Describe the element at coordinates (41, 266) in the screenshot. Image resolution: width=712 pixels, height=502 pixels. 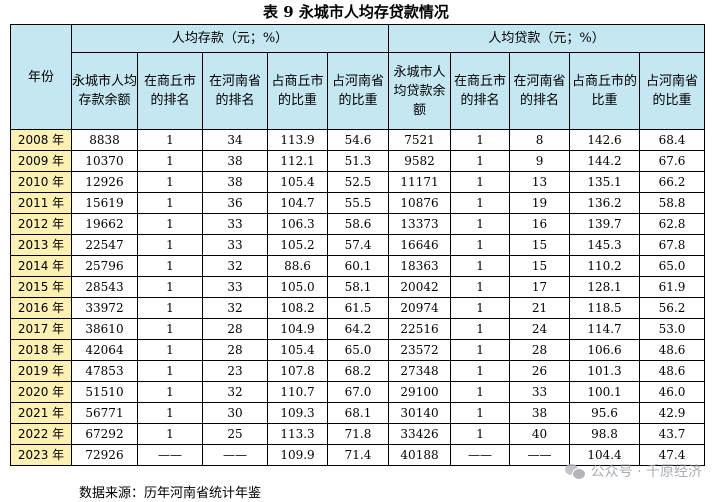
I see `year-cell: 2014 年` at that location.